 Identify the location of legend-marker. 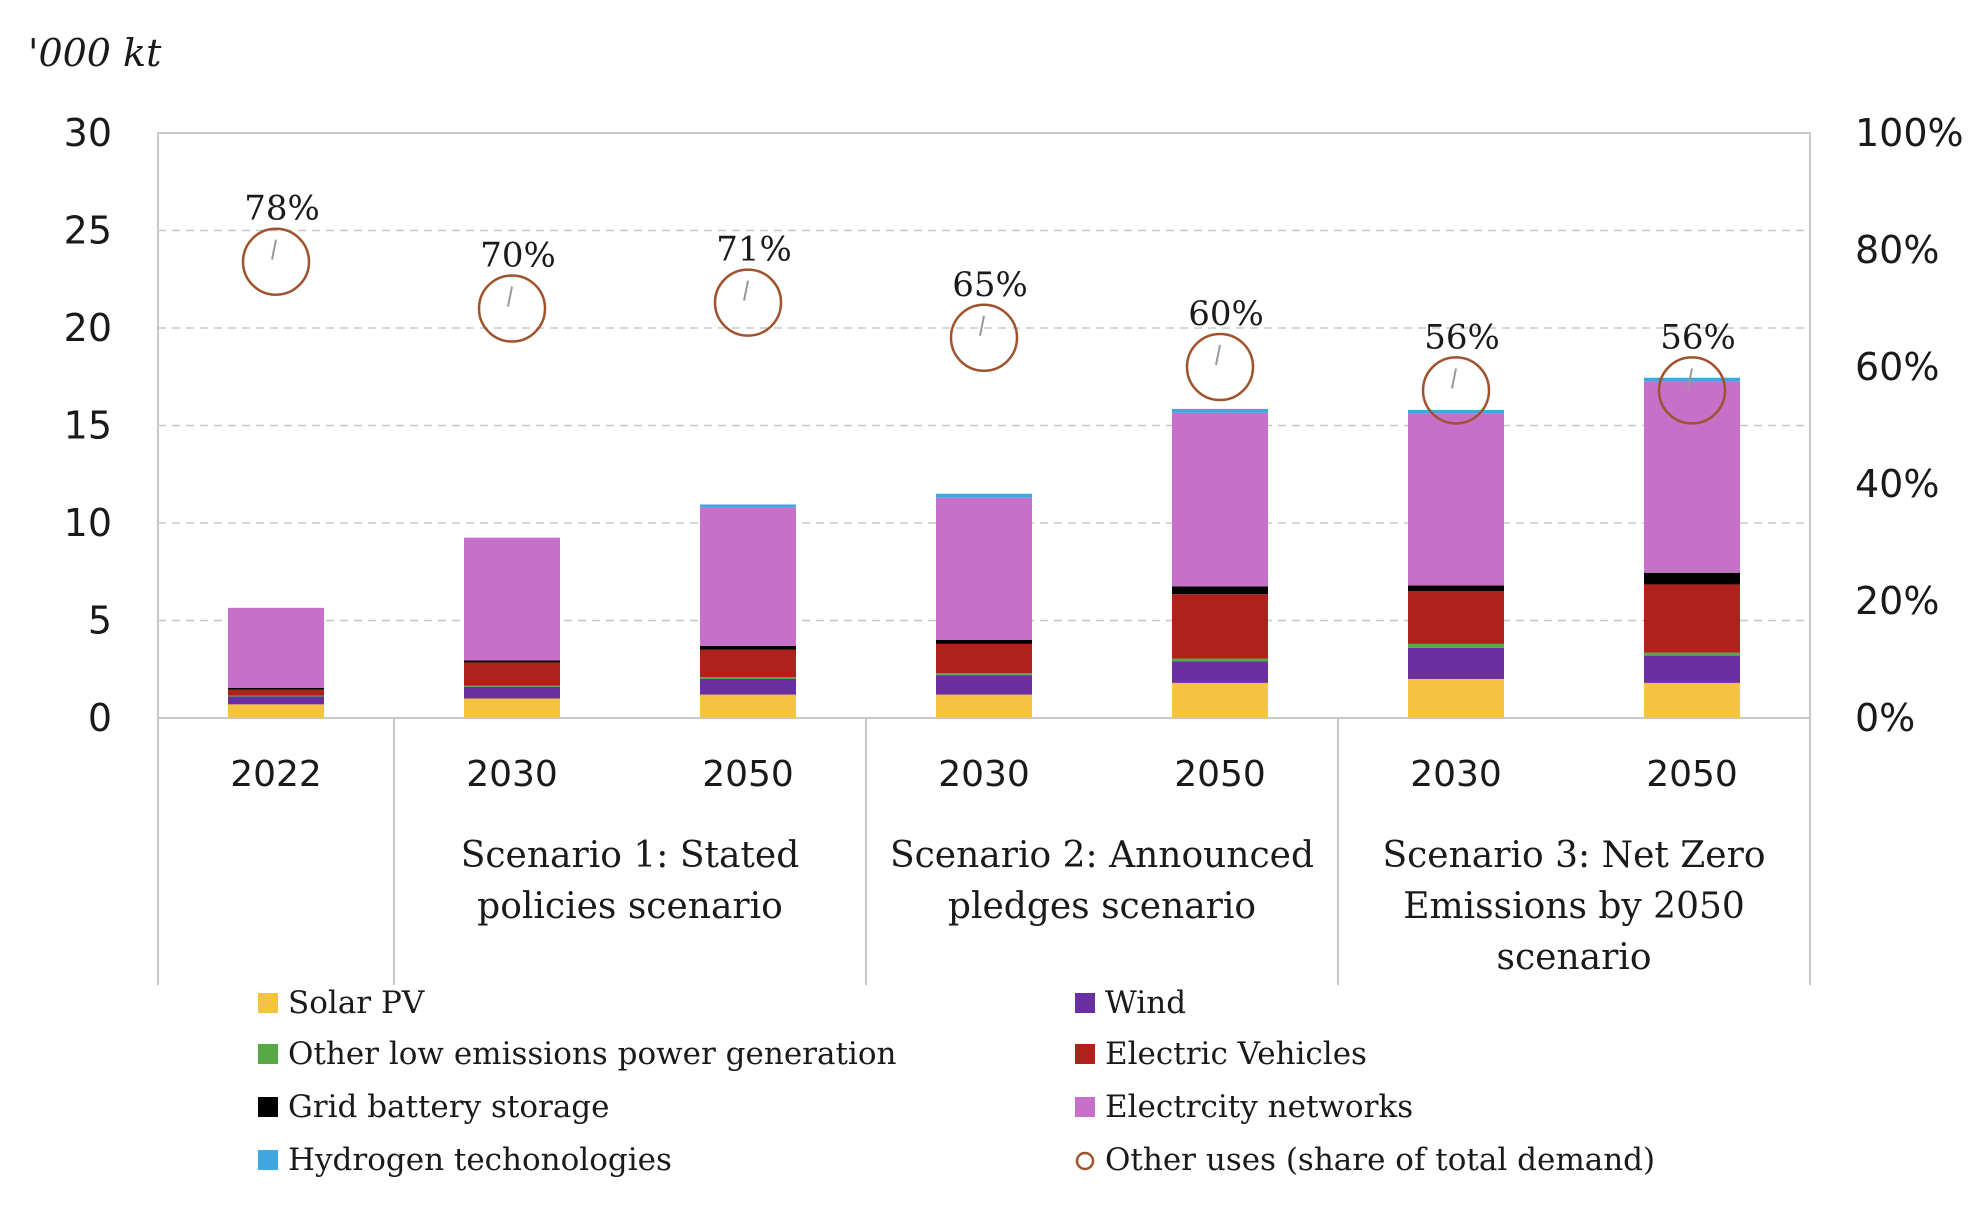
(1085, 1161).